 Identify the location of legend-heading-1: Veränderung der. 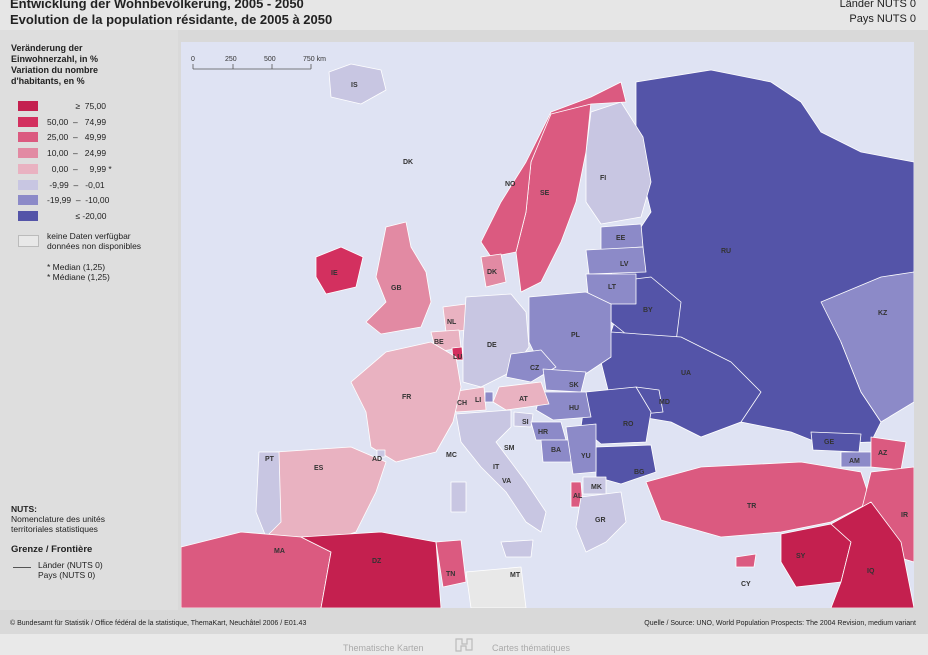
(47, 48).